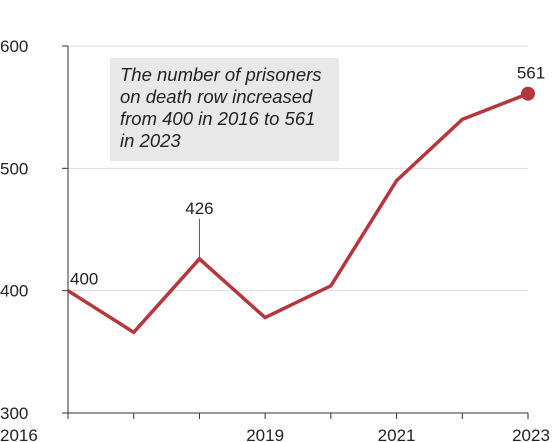  What do you see at coordinates (14, 46) in the screenshot?
I see `y-tick-label: 600` at bounding box center [14, 46].